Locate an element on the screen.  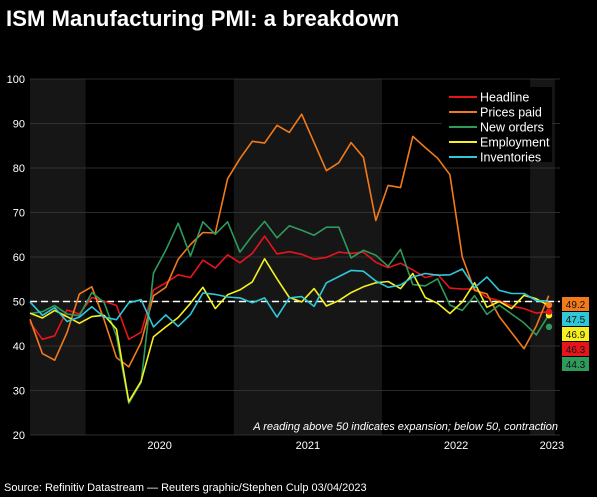
y-tick-label: 50 is located at coordinates (19, 303).